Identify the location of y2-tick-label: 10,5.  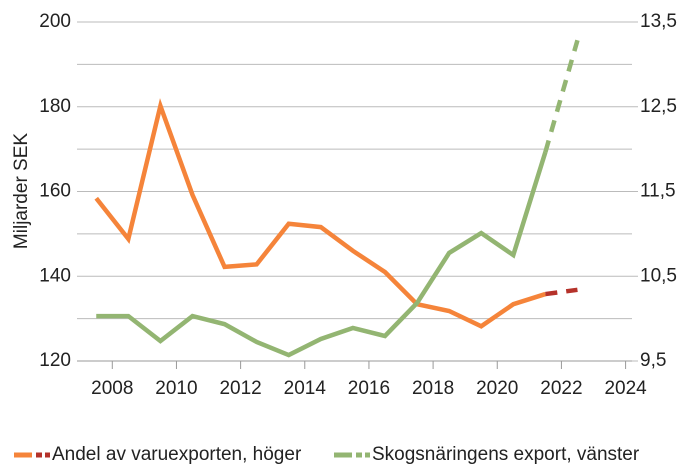
(658, 275).